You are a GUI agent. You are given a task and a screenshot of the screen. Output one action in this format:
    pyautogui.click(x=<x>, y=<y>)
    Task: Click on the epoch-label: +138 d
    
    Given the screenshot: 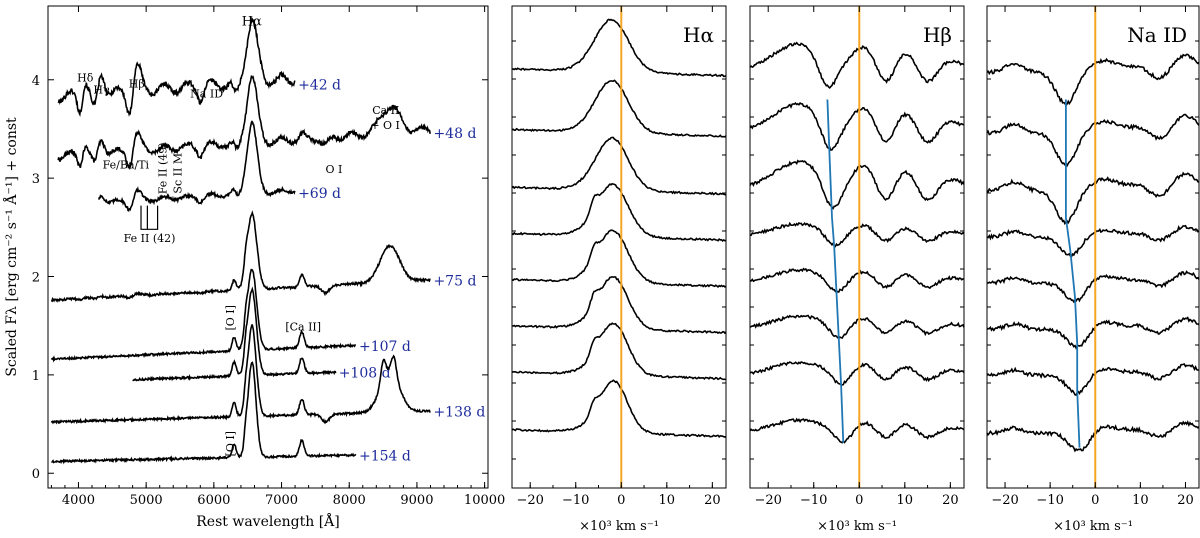 What is the action you would take?
    pyautogui.click(x=459, y=413)
    